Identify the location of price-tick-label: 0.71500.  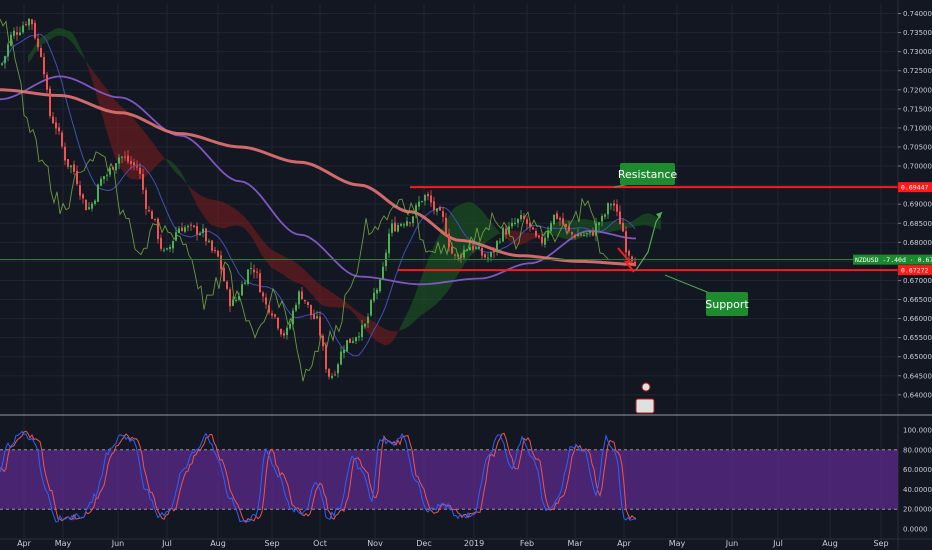
(917, 109).